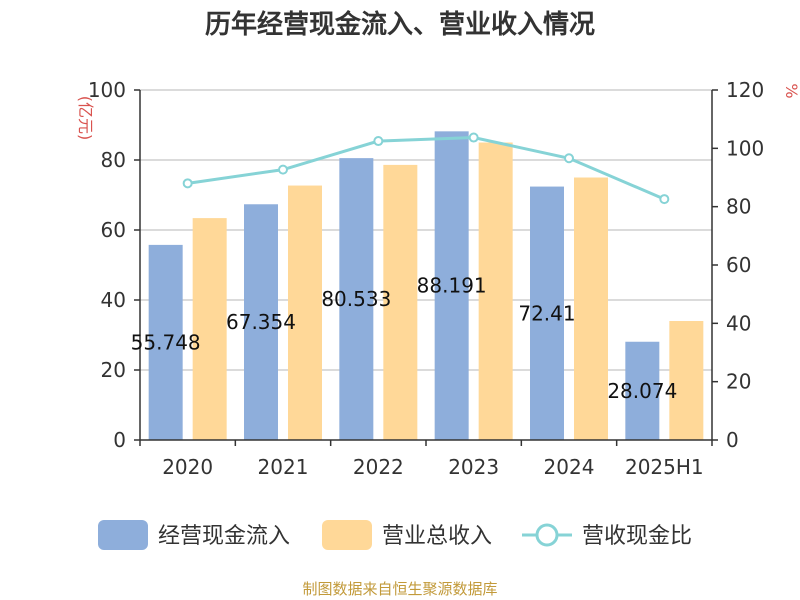 The height and width of the screenshot is (600, 800). What do you see at coordinates (107, 90) in the screenshot?
I see `y-left-tick-label: 100` at bounding box center [107, 90].